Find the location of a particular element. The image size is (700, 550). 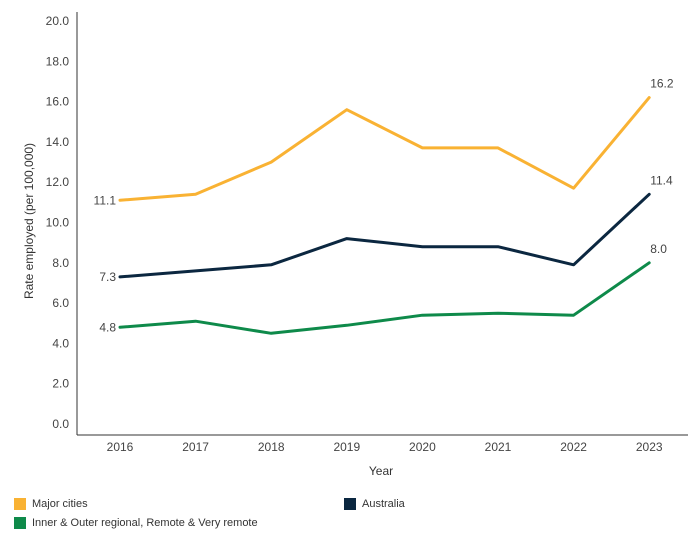

x-axis-title: Year is located at coordinates (381, 471).